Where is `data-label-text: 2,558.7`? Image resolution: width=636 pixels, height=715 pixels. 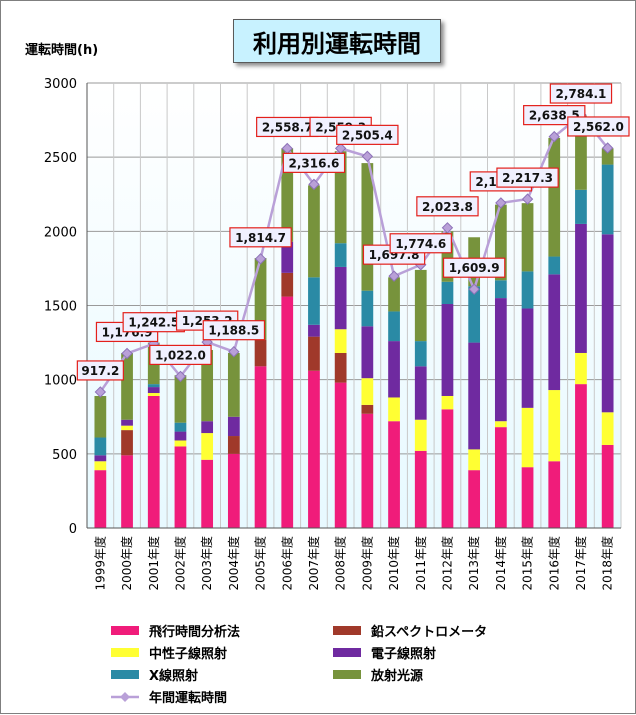 data-label-text: 2,558.7 is located at coordinates (287, 127).